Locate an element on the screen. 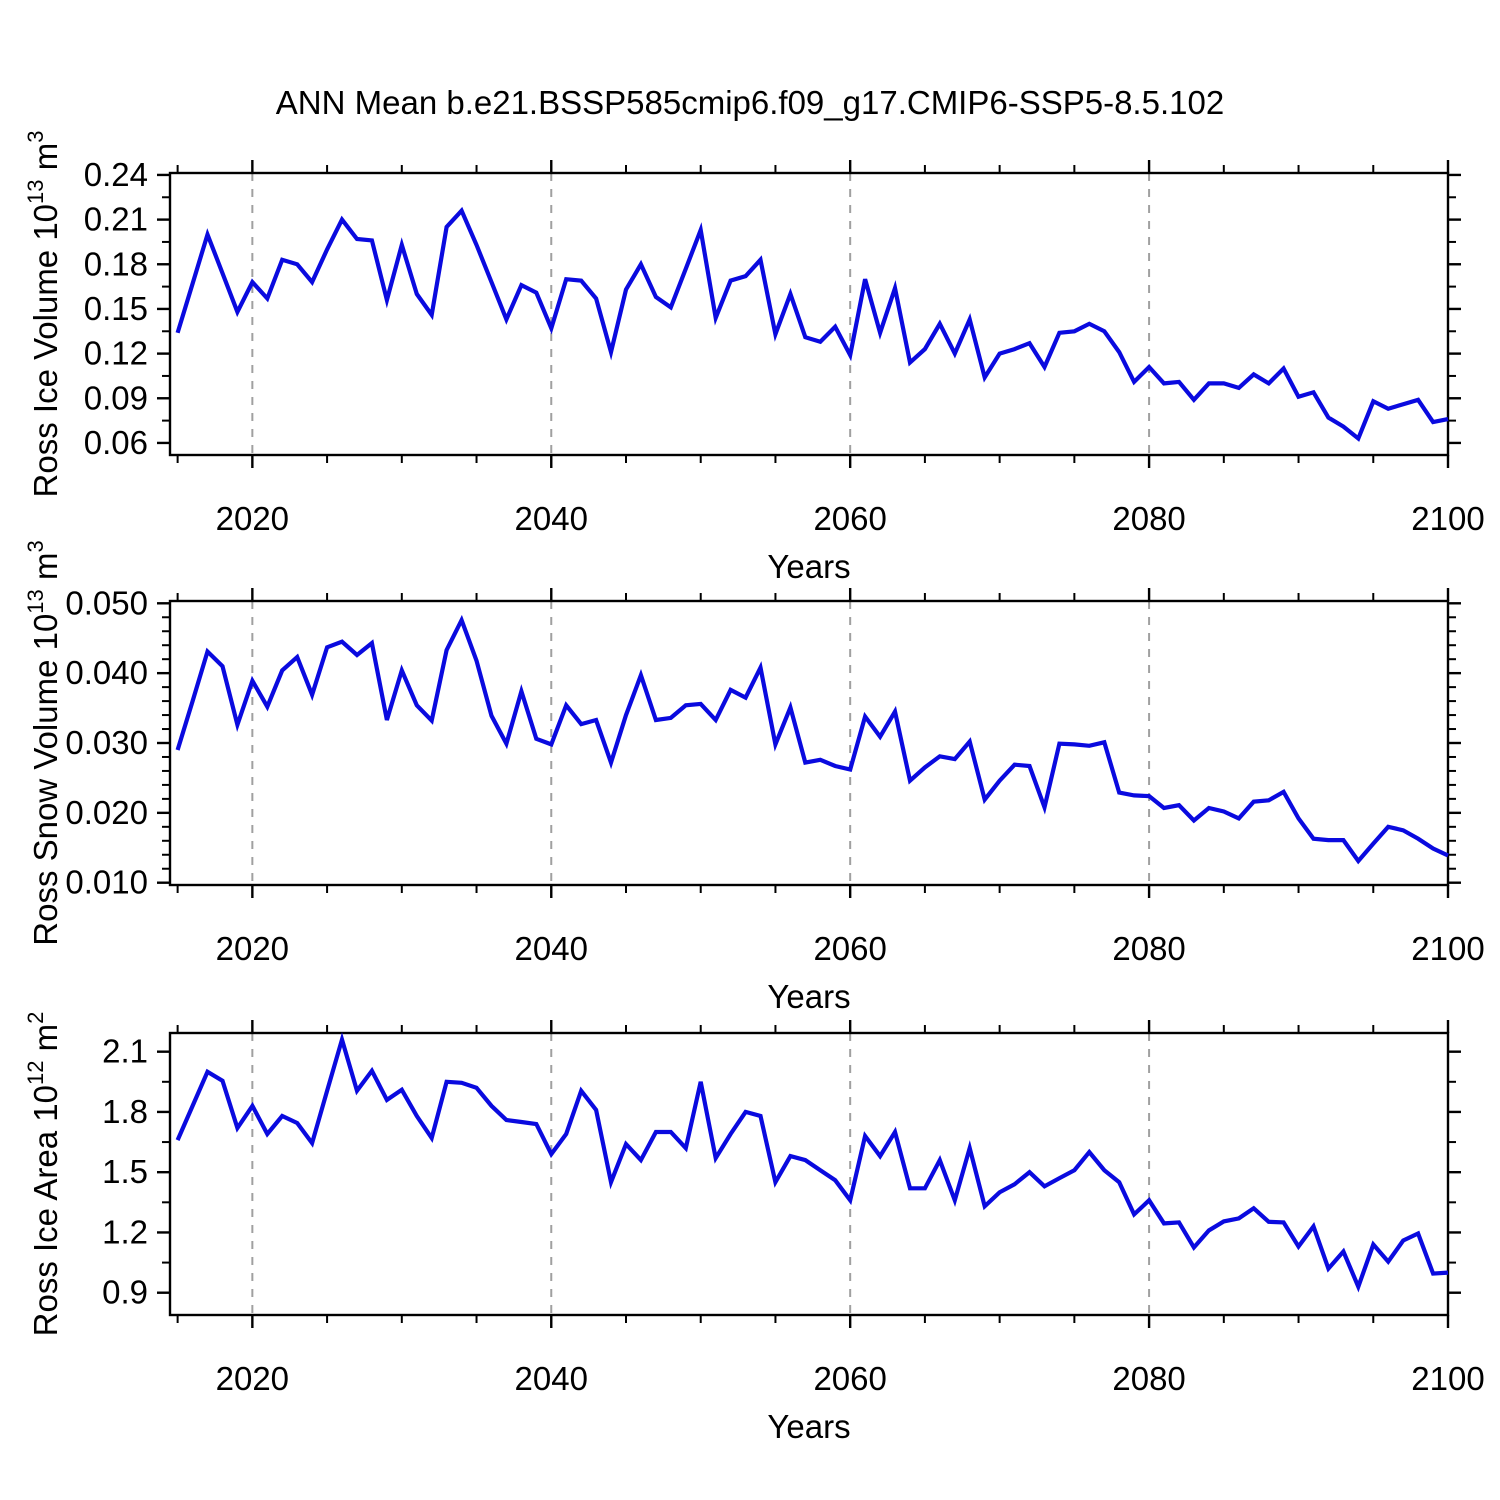  y-tick-label: 0.12 is located at coordinates (116, 353).